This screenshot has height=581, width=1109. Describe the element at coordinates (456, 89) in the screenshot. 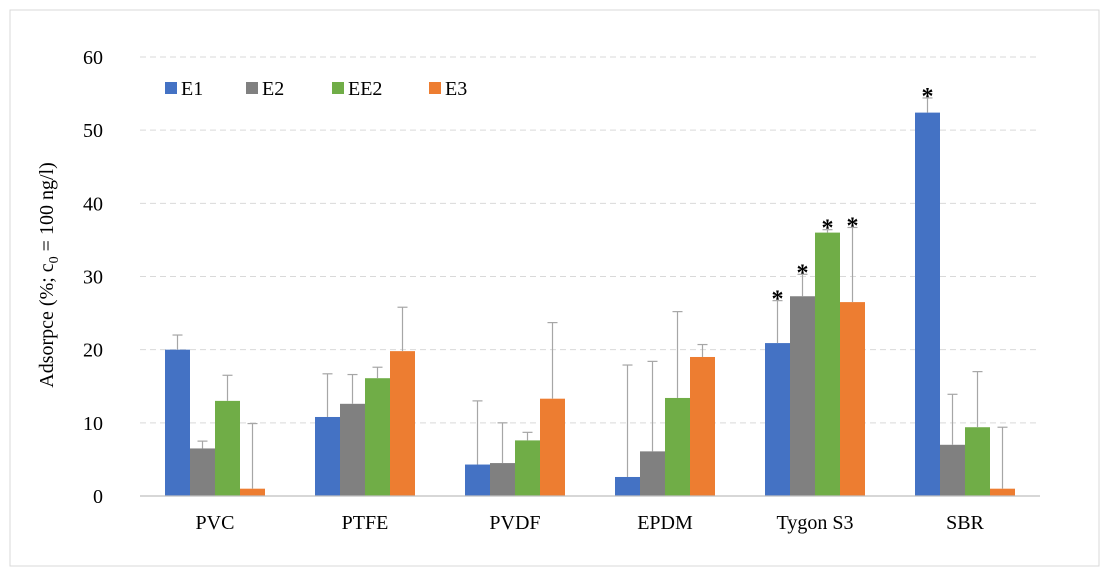

I see `legend-label-e3: E3` at that location.